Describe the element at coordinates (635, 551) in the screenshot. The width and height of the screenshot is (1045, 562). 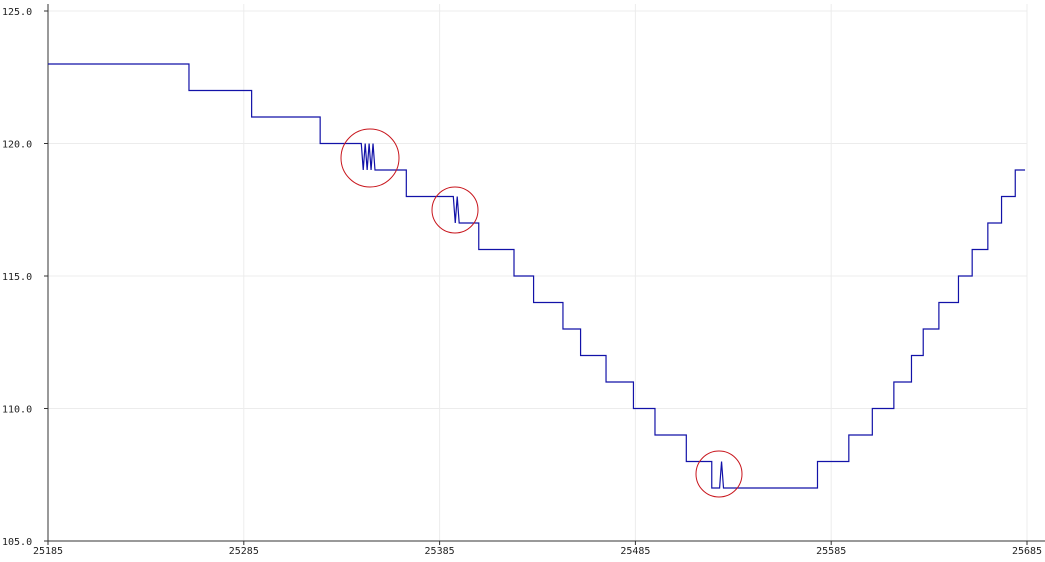
I see `x-tick-label: 25485` at that location.